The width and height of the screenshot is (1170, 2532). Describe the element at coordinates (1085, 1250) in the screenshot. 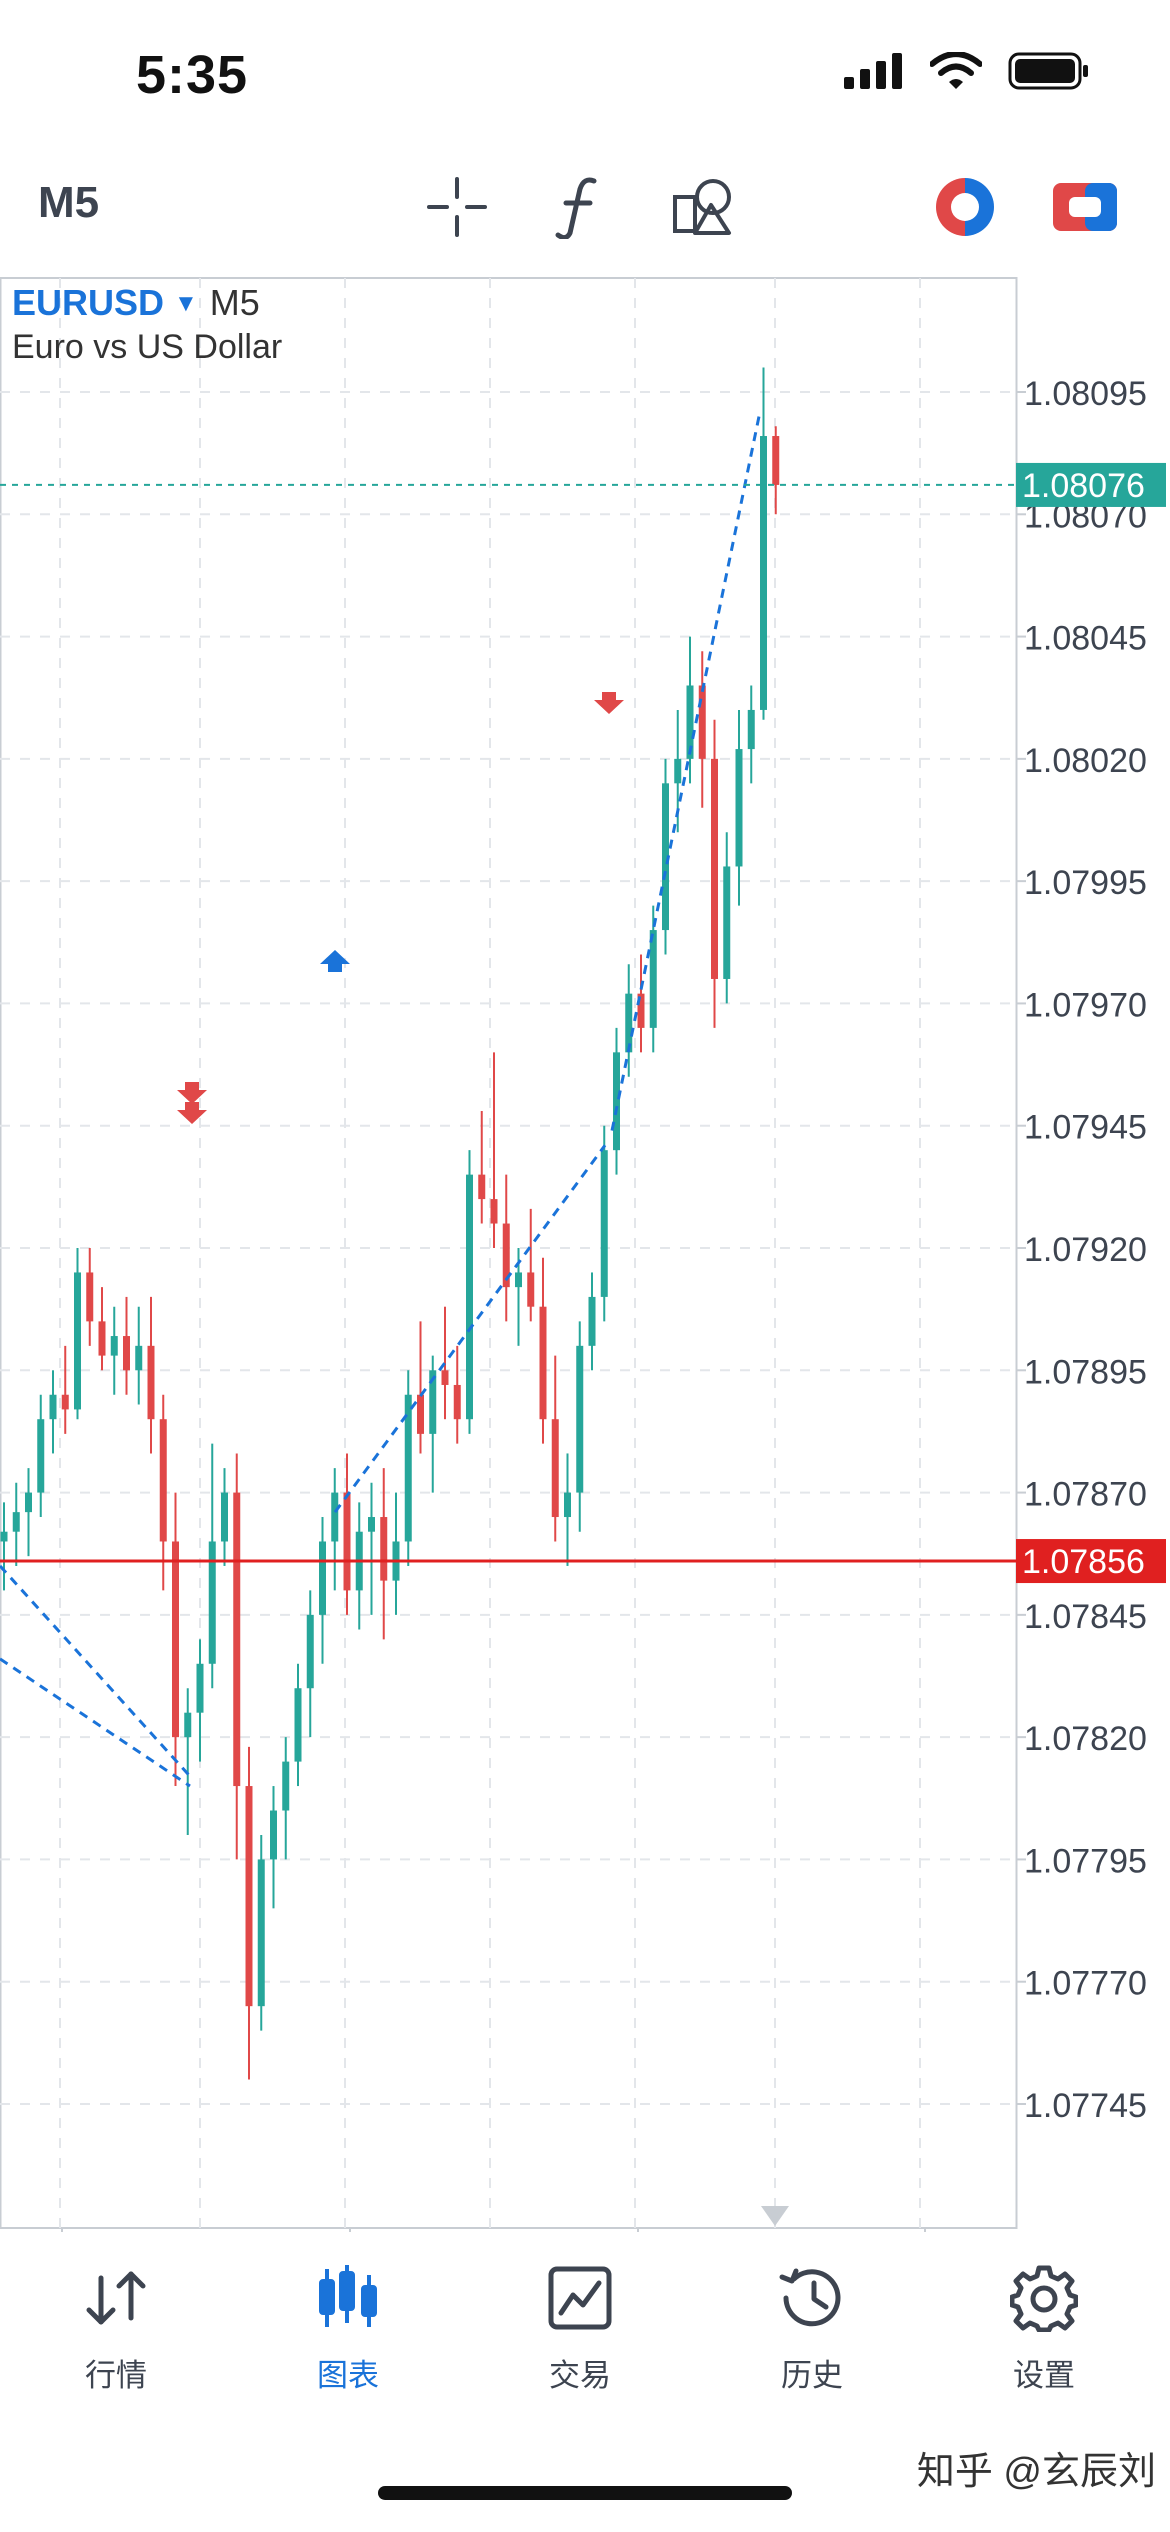

I see `price-label: 1.07920` at that location.